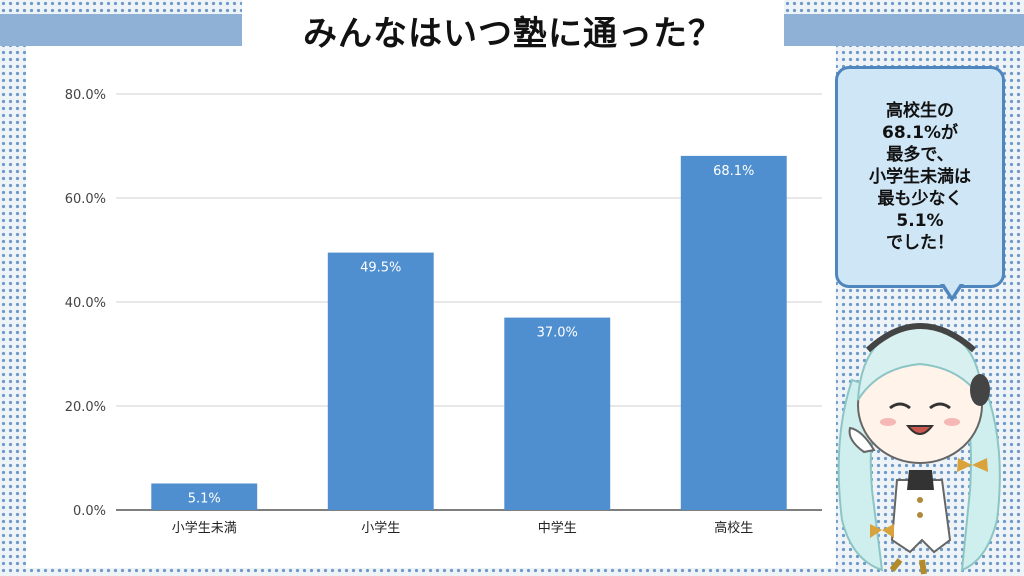 The image size is (1024, 576). I want to click on y-tick-label: 20.0%, so click(85, 407).